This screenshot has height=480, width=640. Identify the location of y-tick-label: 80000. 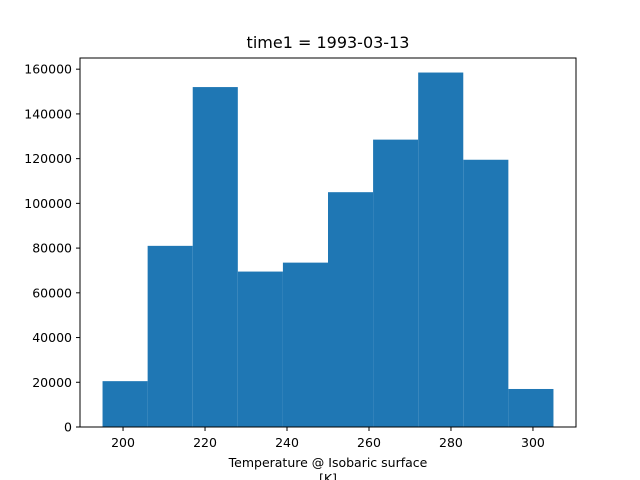
(52, 248).